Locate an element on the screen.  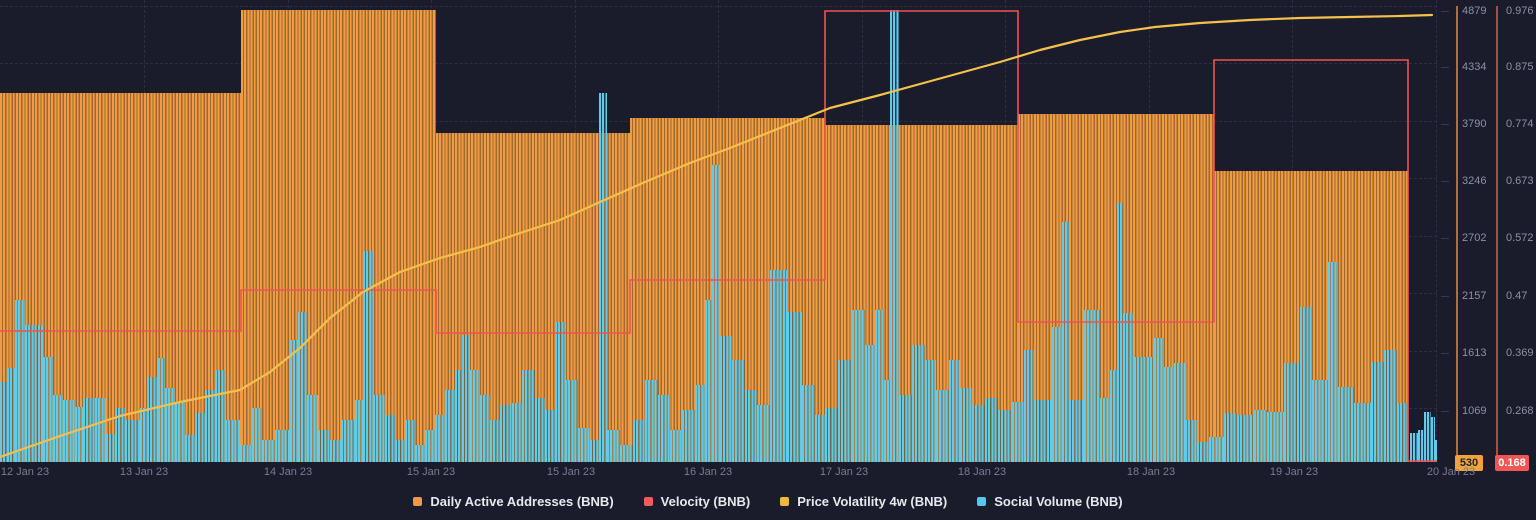
legend-item-price-volatility-4w-bnb: Price Volatility 4w (BNB) is located at coordinates (863, 501).